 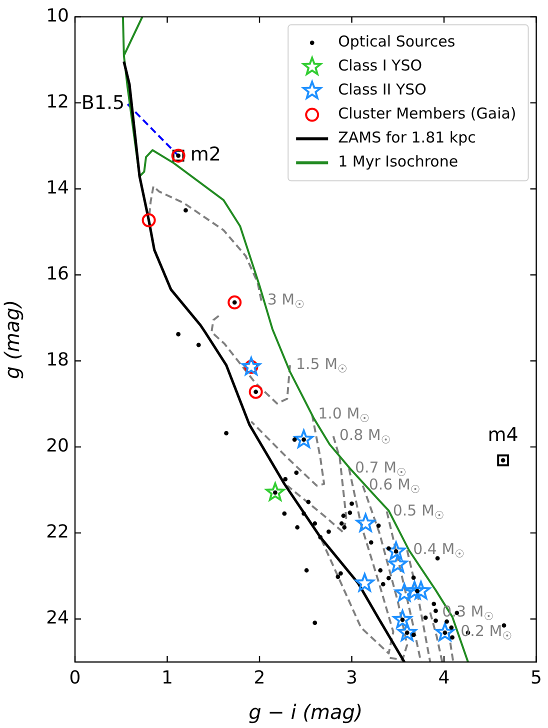 What do you see at coordinates (12, 339) in the screenshot?
I see `y-axis-title: g (mag)` at bounding box center [12, 339].